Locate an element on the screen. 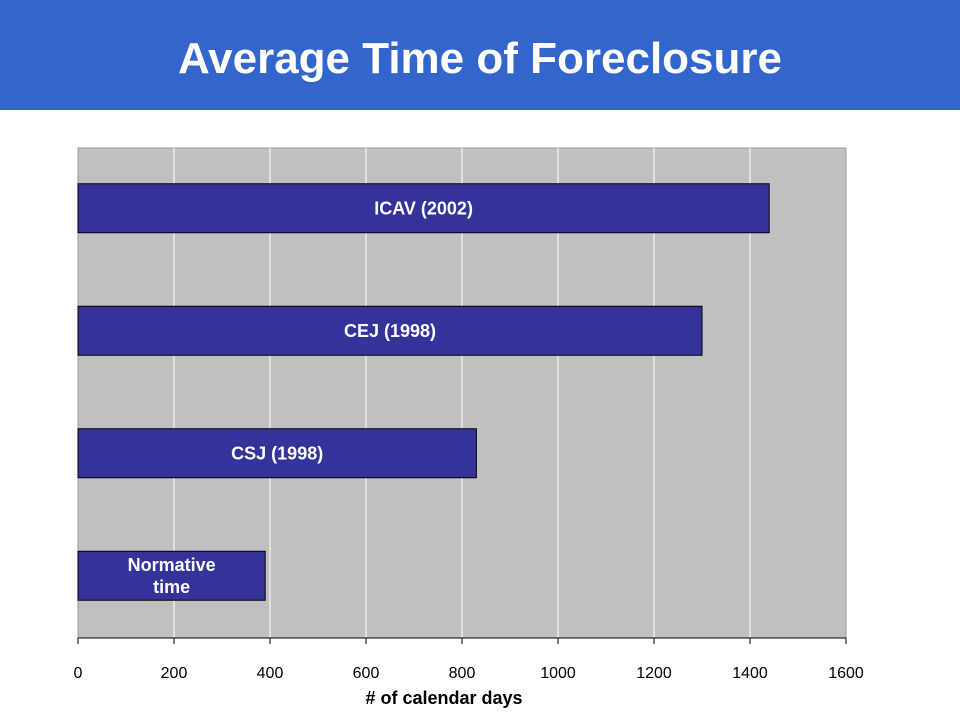 This screenshot has width=960, height=720. x-axis-title: # of calendar days is located at coordinates (443, 698).